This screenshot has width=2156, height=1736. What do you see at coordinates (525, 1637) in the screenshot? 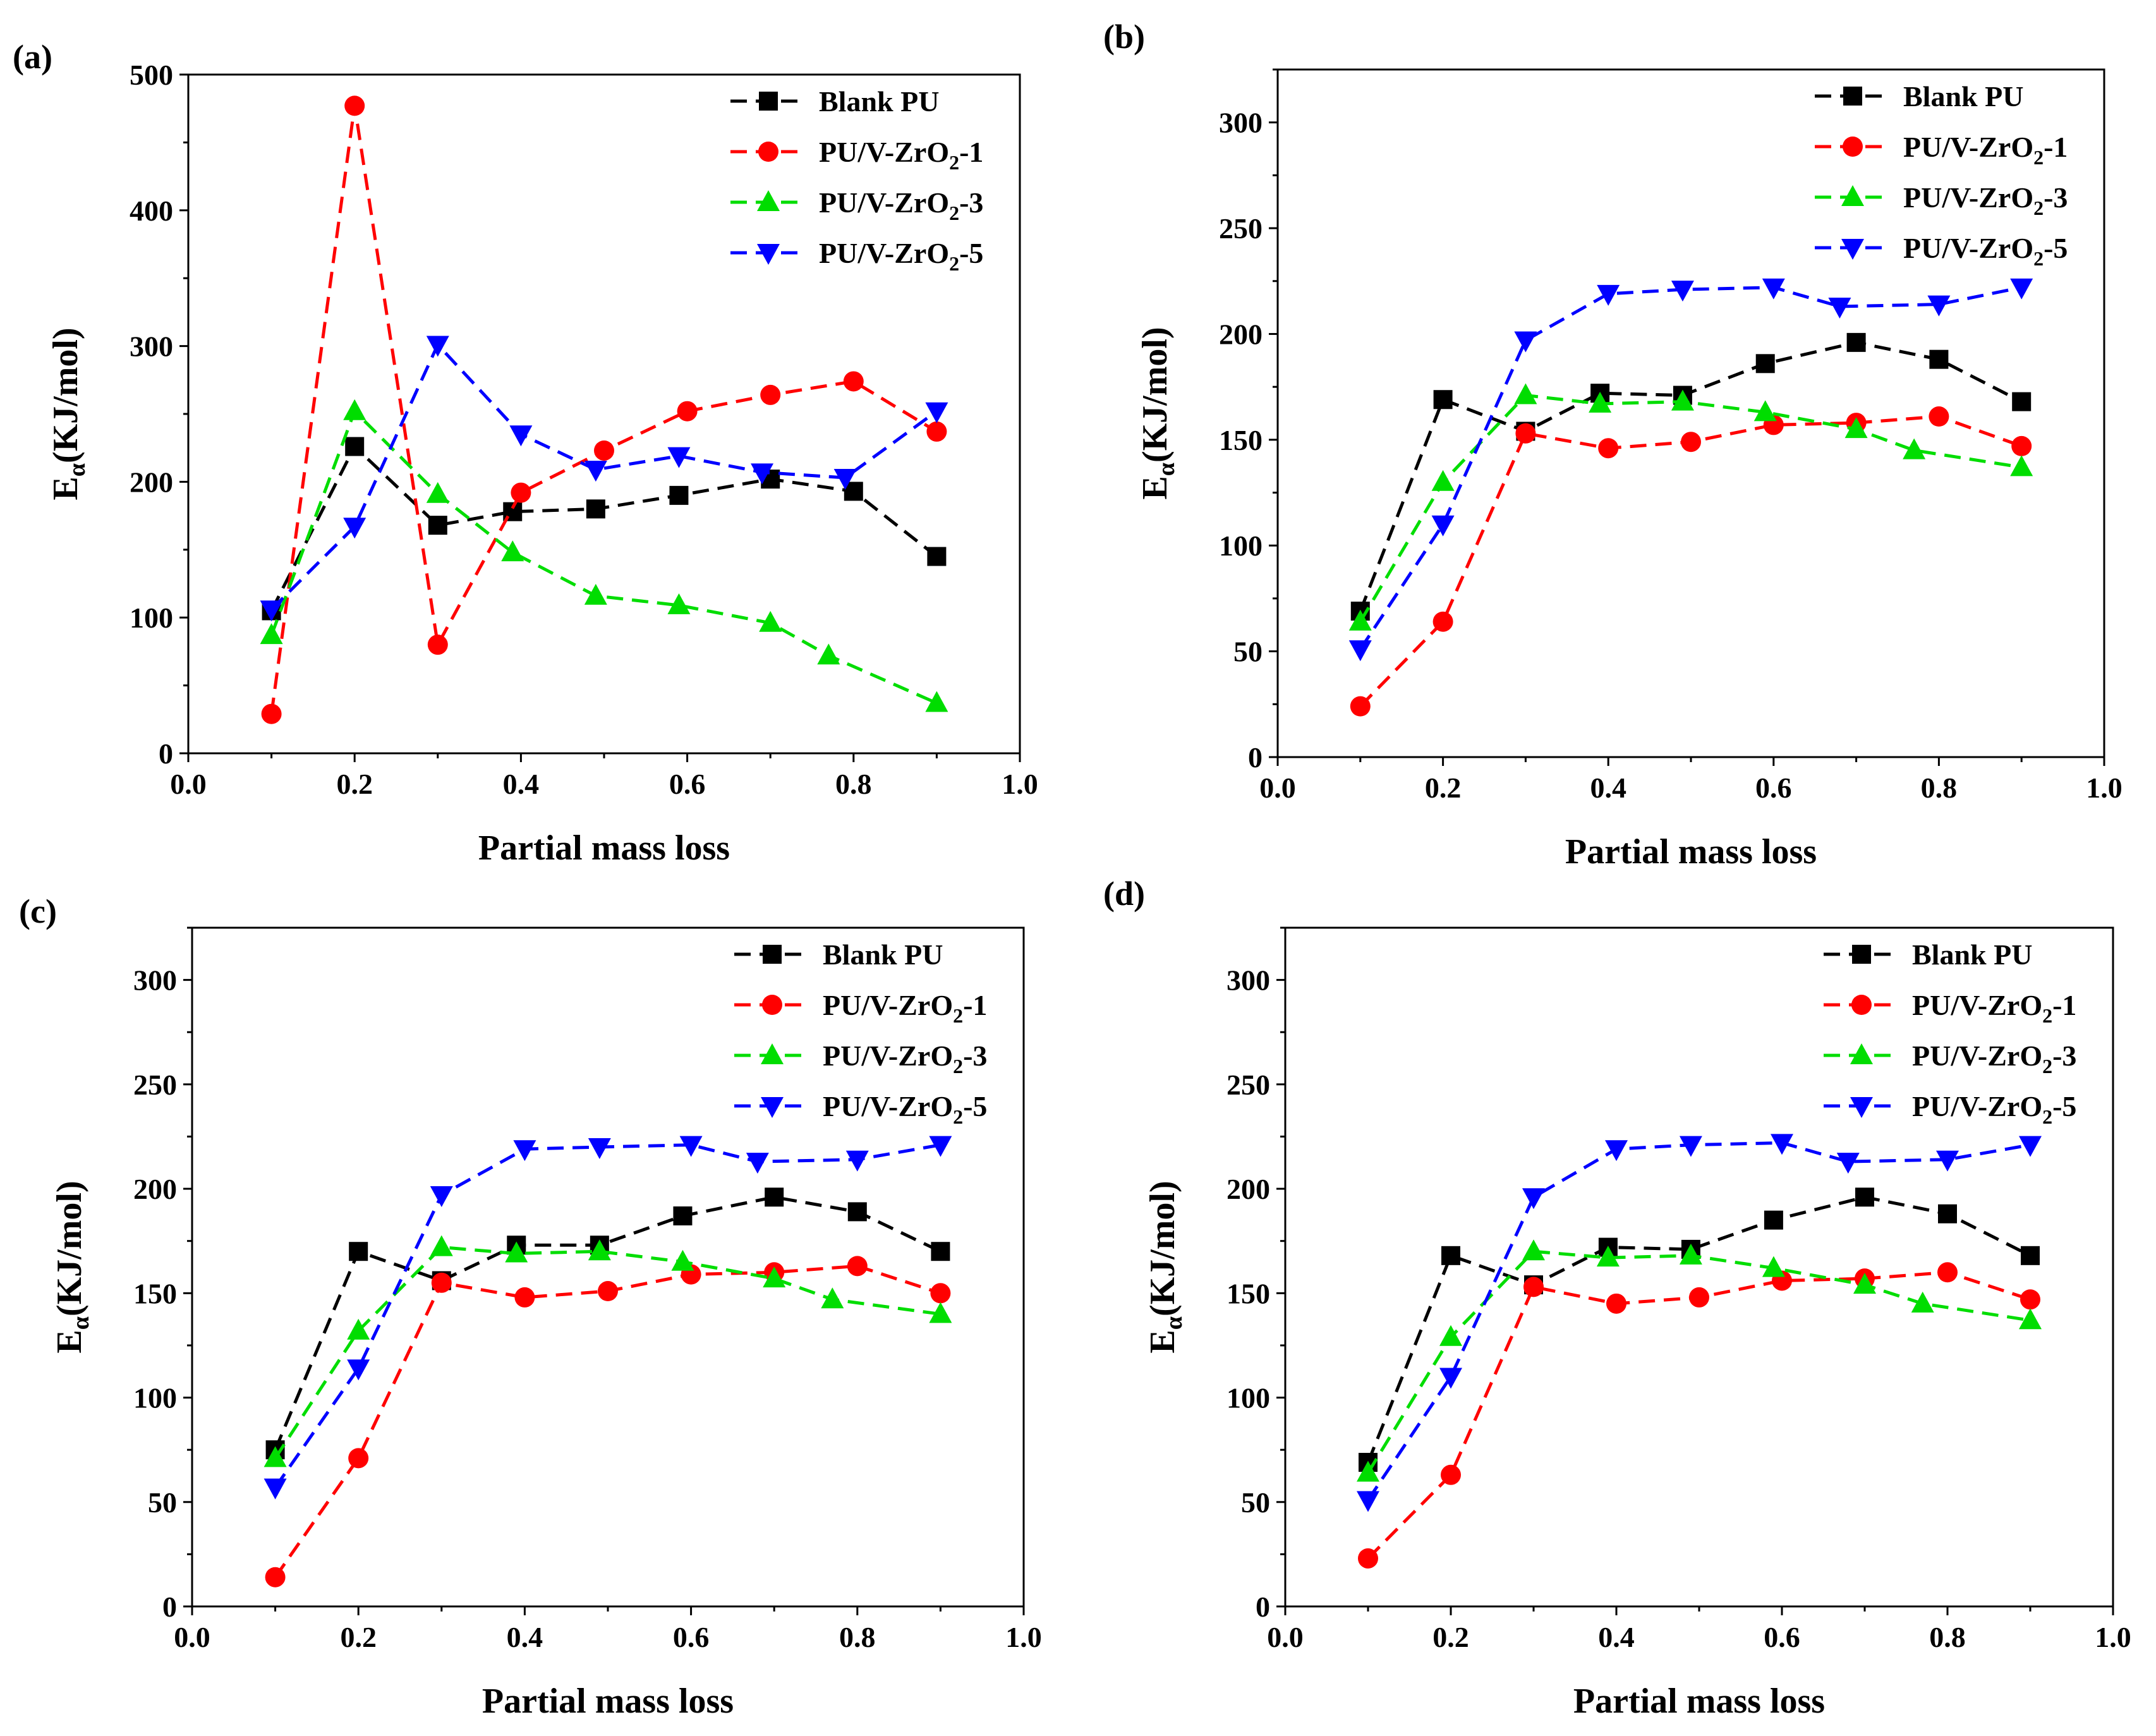
I see `x-tick-label: 0.4` at bounding box center [525, 1637].